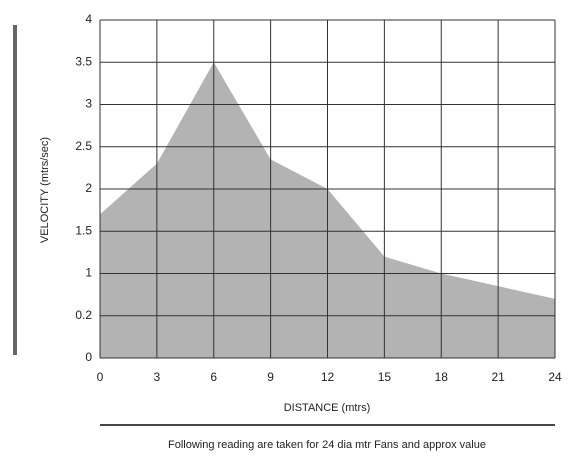 This screenshot has height=460, width=571. Describe the element at coordinates (83, 230) in the screenshot. I see `y-tick-label: 1.5` at that location.